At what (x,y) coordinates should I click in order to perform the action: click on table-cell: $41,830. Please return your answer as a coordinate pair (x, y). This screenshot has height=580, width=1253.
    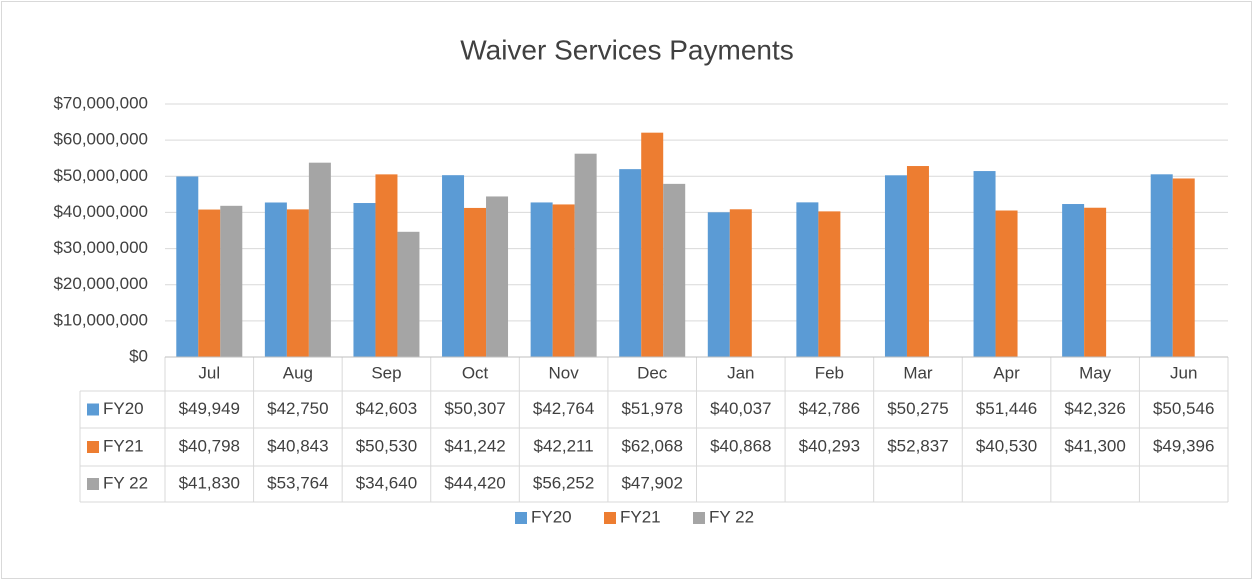
    Looking at the image, I should click on (209, 482).